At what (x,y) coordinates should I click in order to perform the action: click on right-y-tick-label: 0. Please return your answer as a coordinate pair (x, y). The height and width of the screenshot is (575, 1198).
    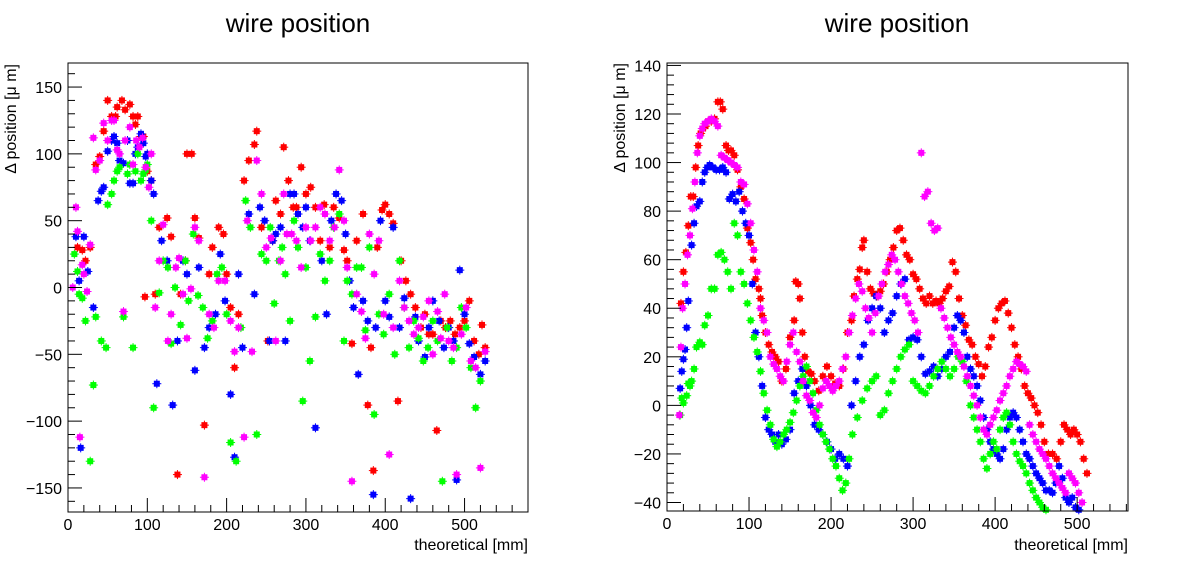
    Looking at the image, I should click on (656, 406).